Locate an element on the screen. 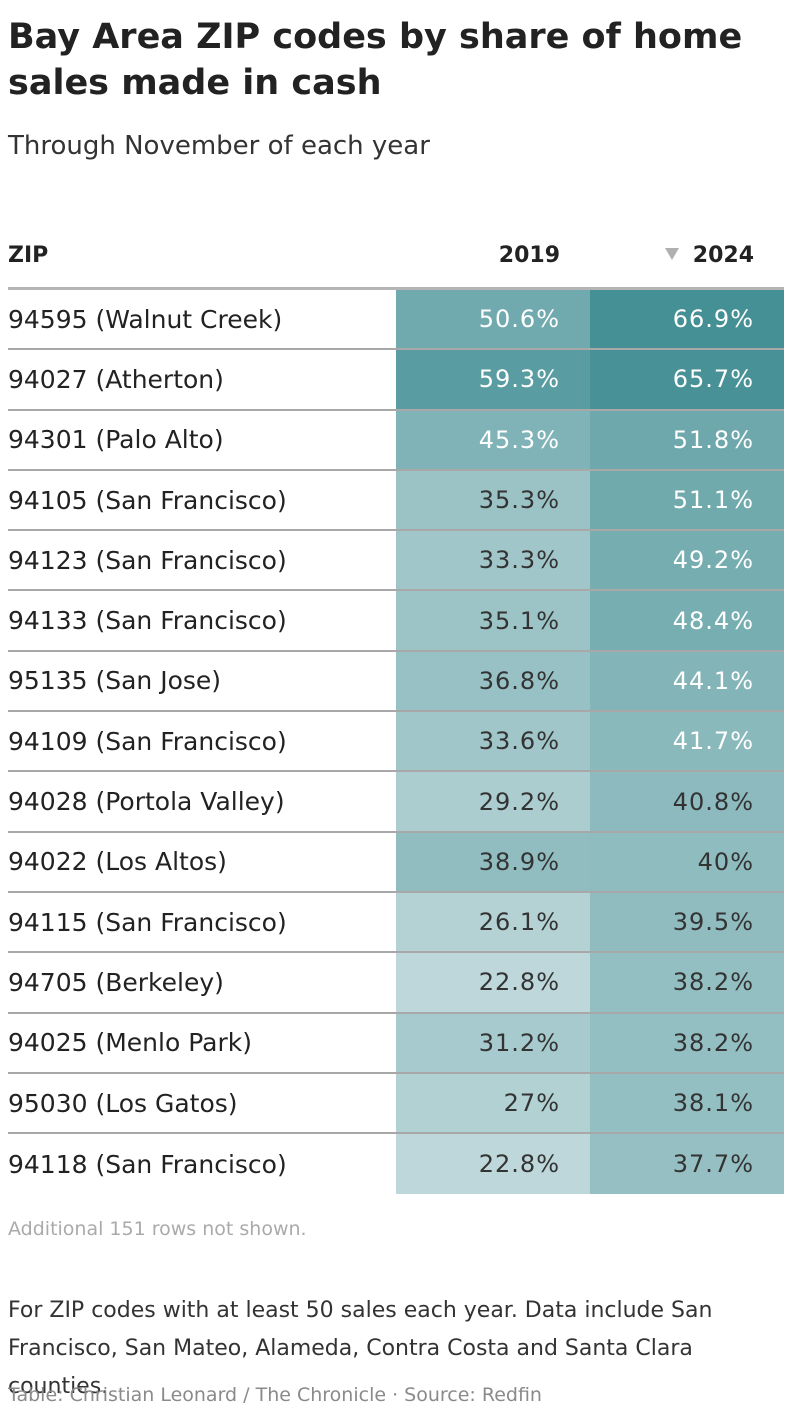 The width and height of the screenshot is (792, 1416). column-header-2024-label: 2024 is located at coordinates (723, 255).